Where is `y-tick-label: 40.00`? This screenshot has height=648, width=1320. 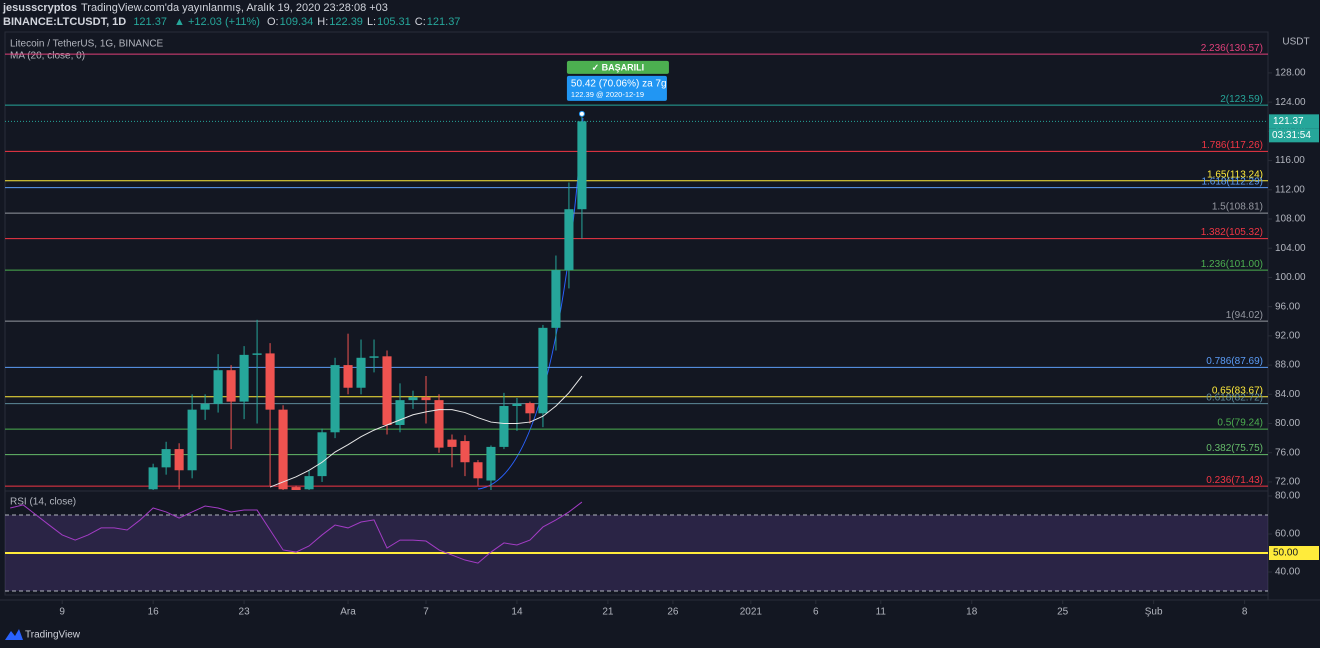 y-tick-label: 40.00 is located at coordinates (1287, 572).